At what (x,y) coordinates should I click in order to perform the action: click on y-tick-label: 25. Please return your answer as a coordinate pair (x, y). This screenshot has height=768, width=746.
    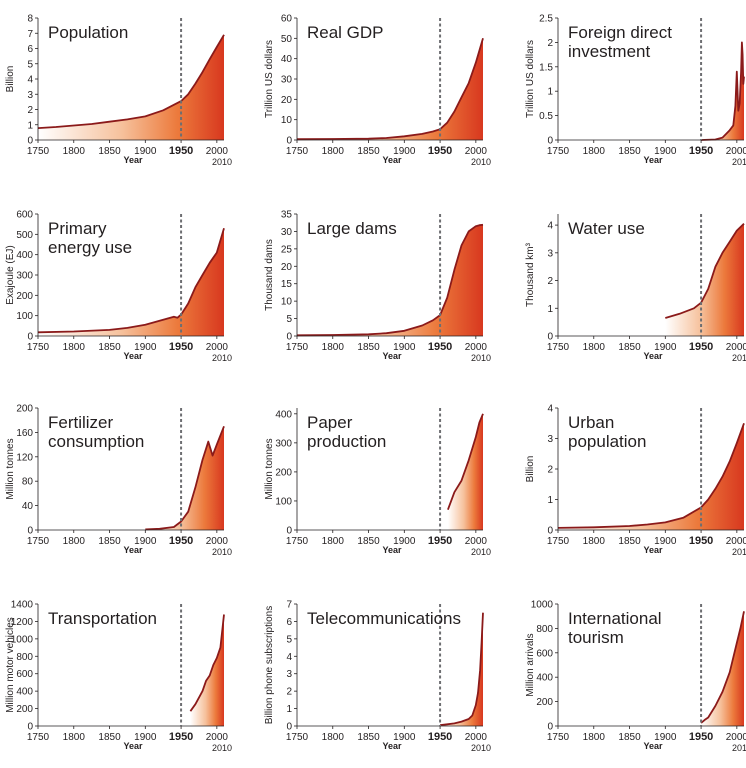
    Looking at the image, I should click on (287, 249).